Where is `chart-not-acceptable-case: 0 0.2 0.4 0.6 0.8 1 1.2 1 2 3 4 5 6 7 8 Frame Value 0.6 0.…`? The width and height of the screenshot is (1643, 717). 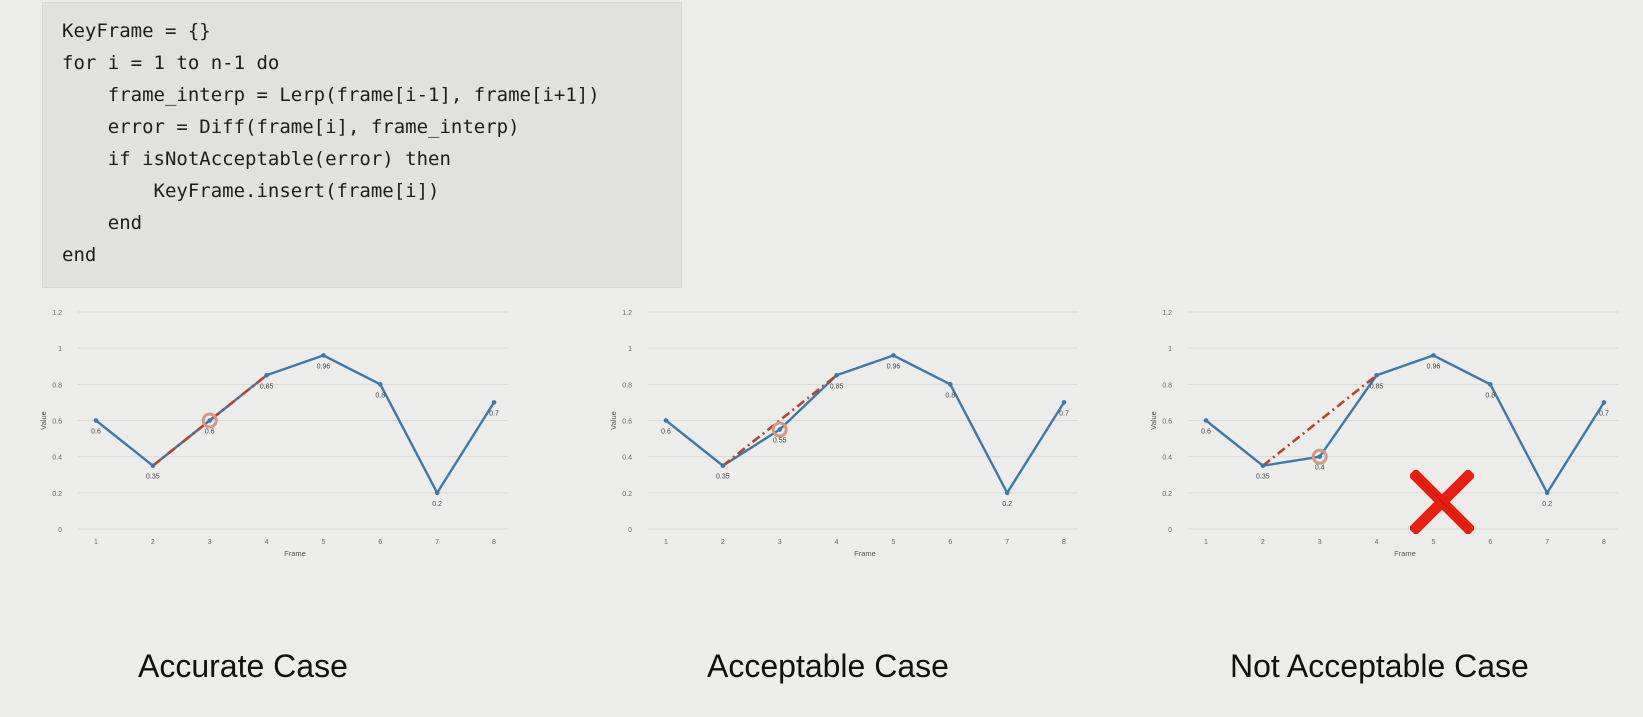
chart-not-acceptable-case: 0 0.2 0.4 0.6 0.8 1 1.2 1 2 3 4 5 6 7 8 Frame Value 0.6 0.… is located at coordinates (1379, 449).